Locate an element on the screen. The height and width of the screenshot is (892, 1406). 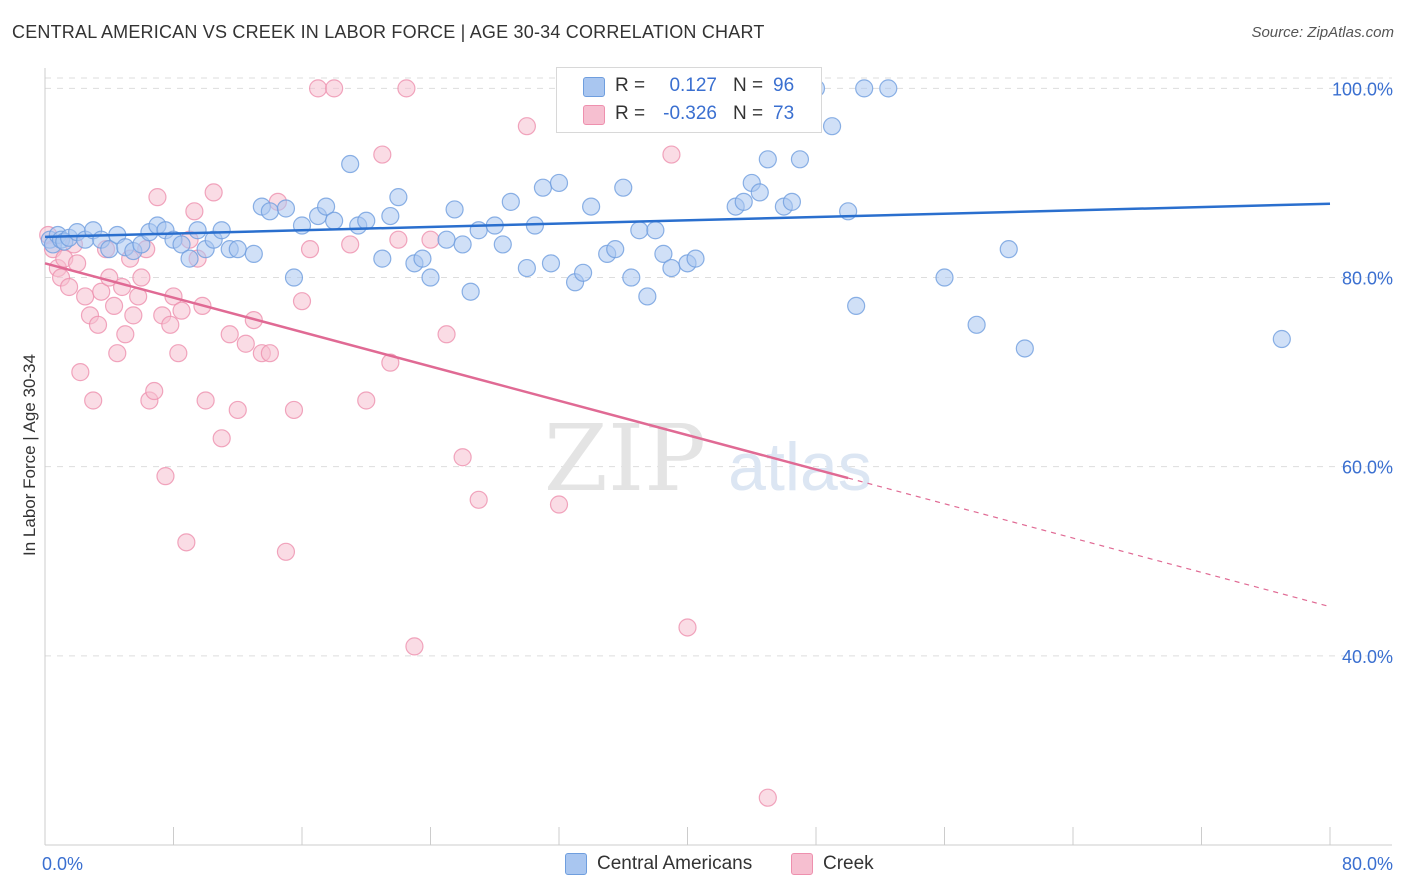
legend-n-value: 96 is located at coordinates (784, 85).